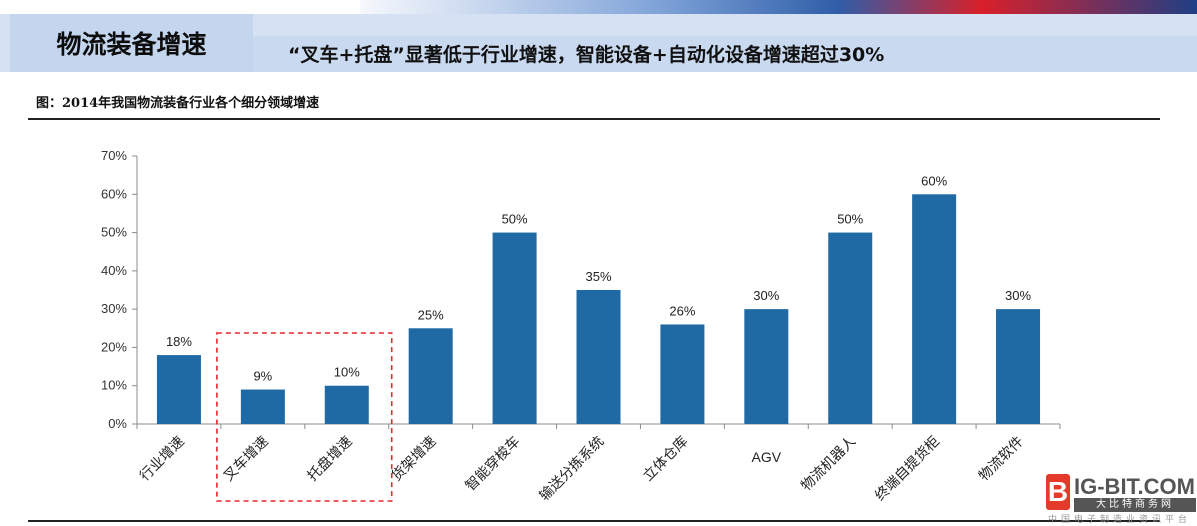 The image size is (1197, 526). Describe the element at coordinates (114, 270) in the screenshot. I see `y-tick-label: 40%` at that location.